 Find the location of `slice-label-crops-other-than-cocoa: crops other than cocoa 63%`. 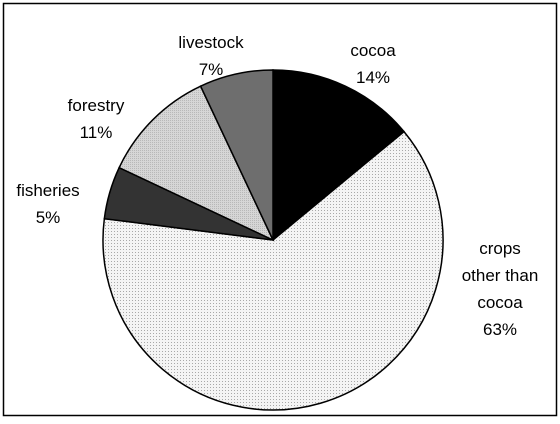

slice-label-crops-other-than-cocoa: crops other than cocoa 63% is located at coordinates (500, 289).